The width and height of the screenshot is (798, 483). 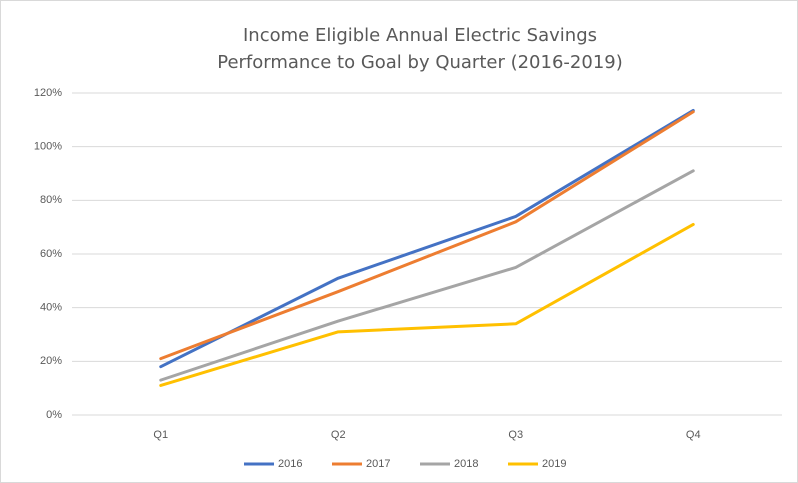 I want to click on y-tick-label: 40%, so click(x=51, y=308).